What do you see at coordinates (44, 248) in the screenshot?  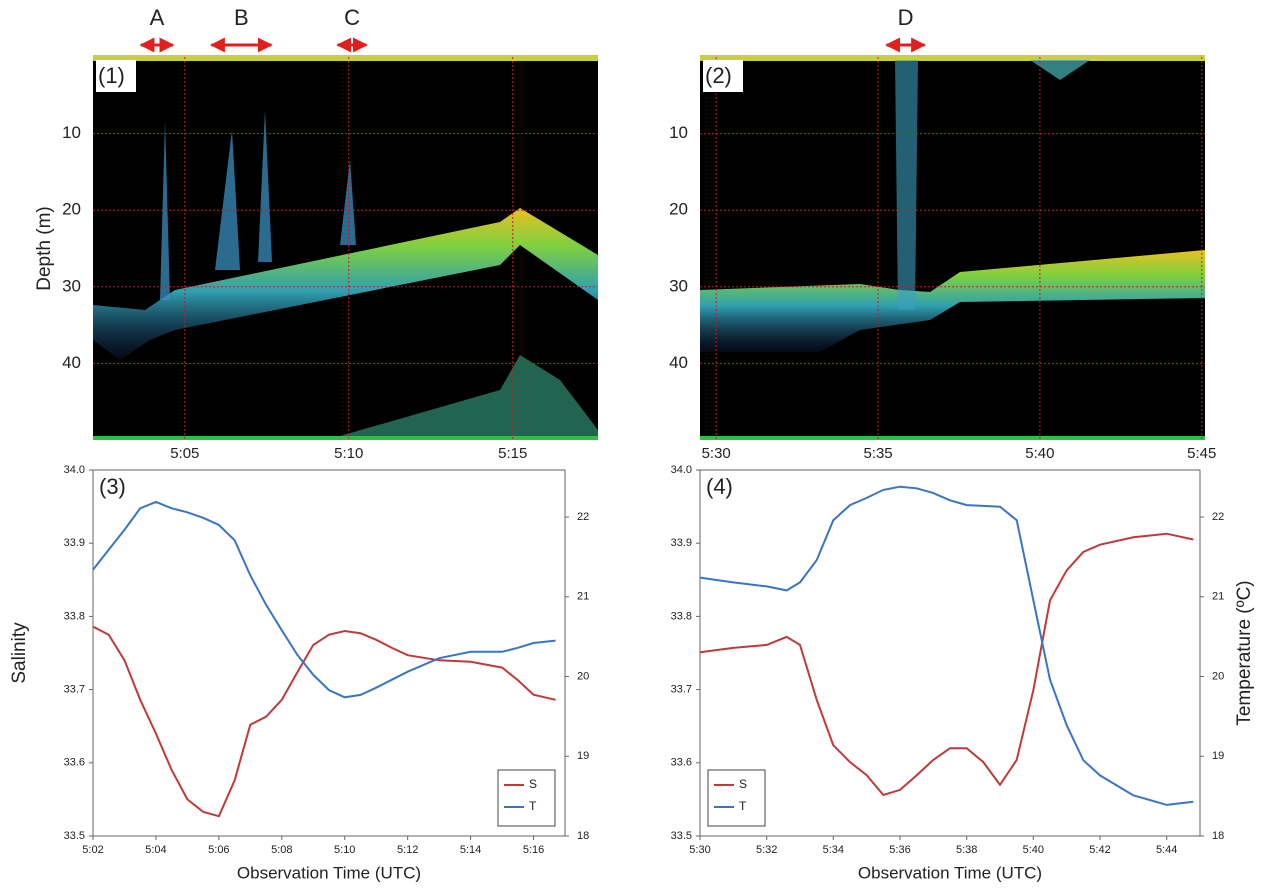 I see `y-axis-label: Depth (m)` at bounding box center [44, 248].